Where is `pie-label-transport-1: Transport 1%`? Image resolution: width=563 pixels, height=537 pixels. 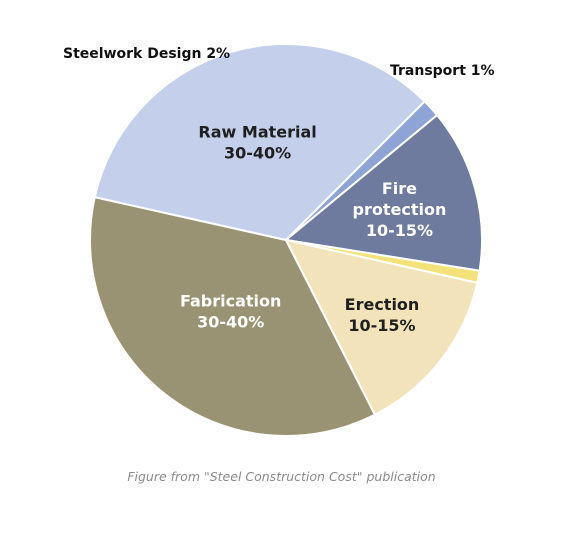 pie-label-transport-1: Transport 1% is located at coordinates (442, 71).